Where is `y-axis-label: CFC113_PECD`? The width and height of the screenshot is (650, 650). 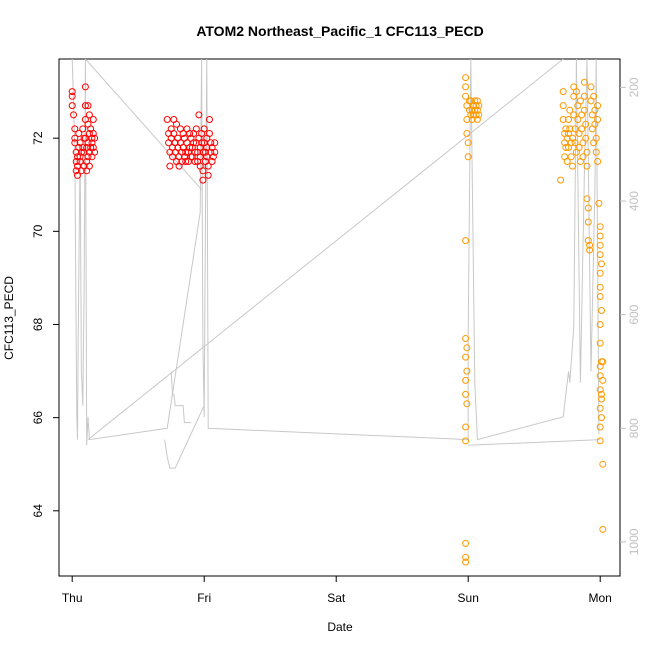
y-axis-label: CFC113_PECD is located at coordinates (9, 318).